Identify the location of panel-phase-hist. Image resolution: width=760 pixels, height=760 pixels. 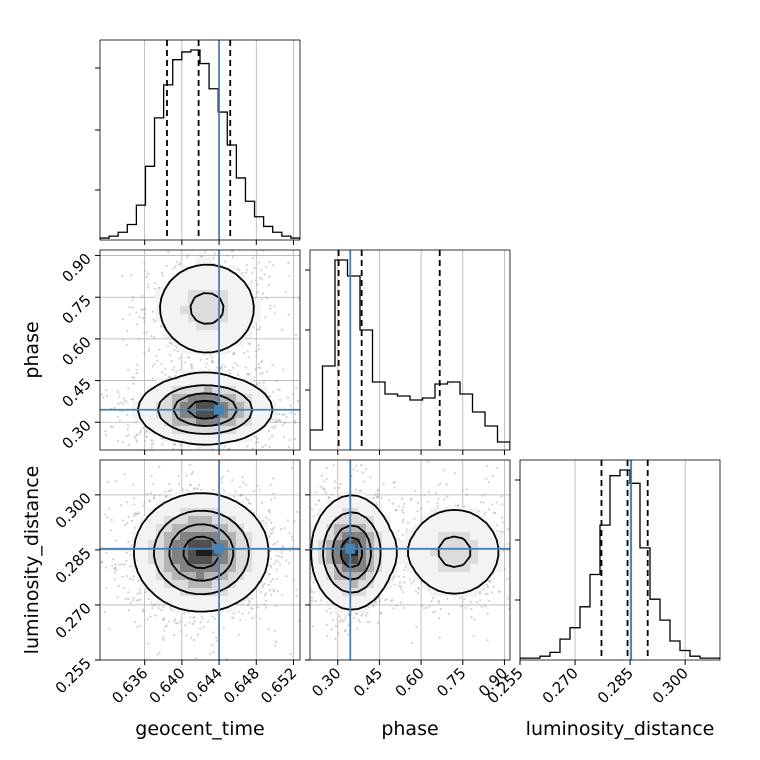
(408, 352).